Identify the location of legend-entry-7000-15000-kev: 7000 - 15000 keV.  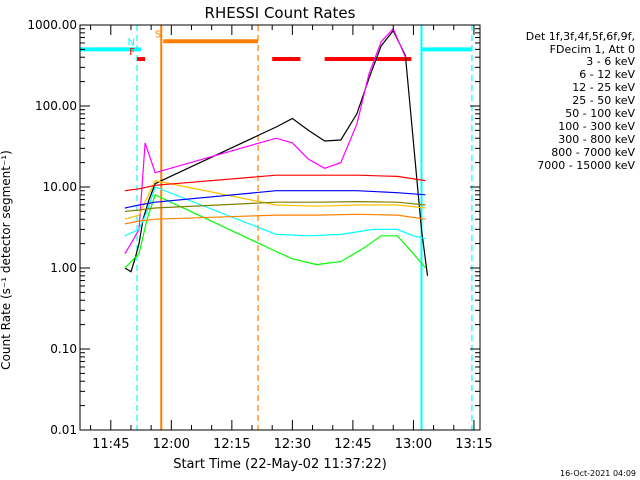
(586, 165).